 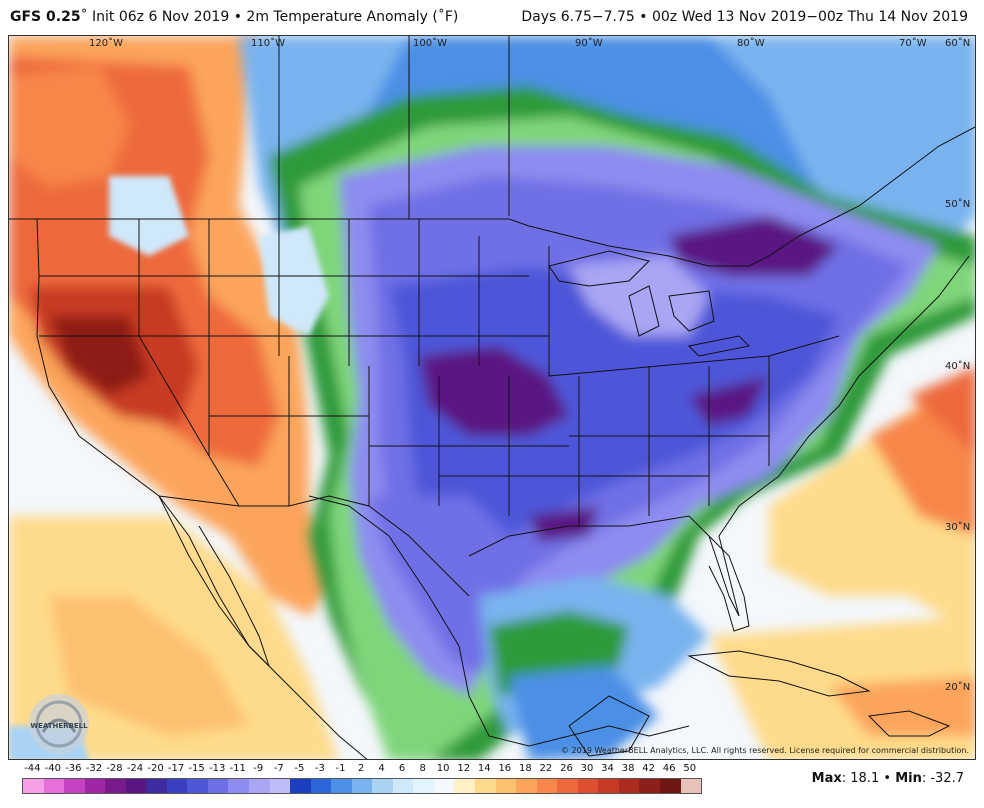 I want to click on min-label: Min, so click(x=908, y=778).